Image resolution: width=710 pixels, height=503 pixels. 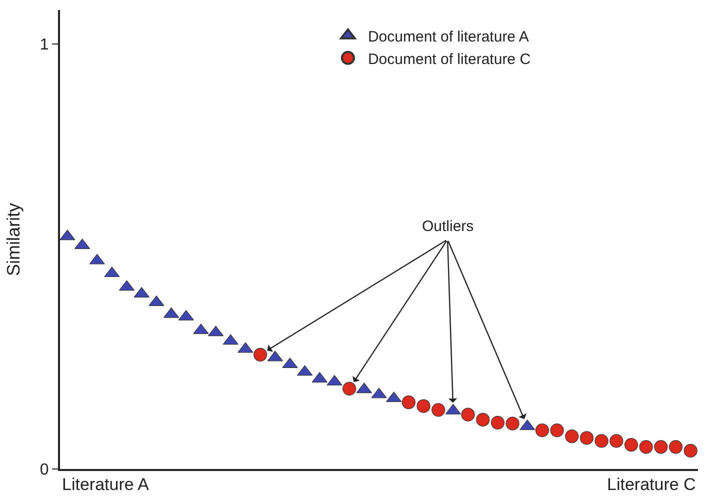 What do you see at coordinates (44, 45) in the screenshot?
I see `y-tick-label: 1` at bounding box center [44, 45].